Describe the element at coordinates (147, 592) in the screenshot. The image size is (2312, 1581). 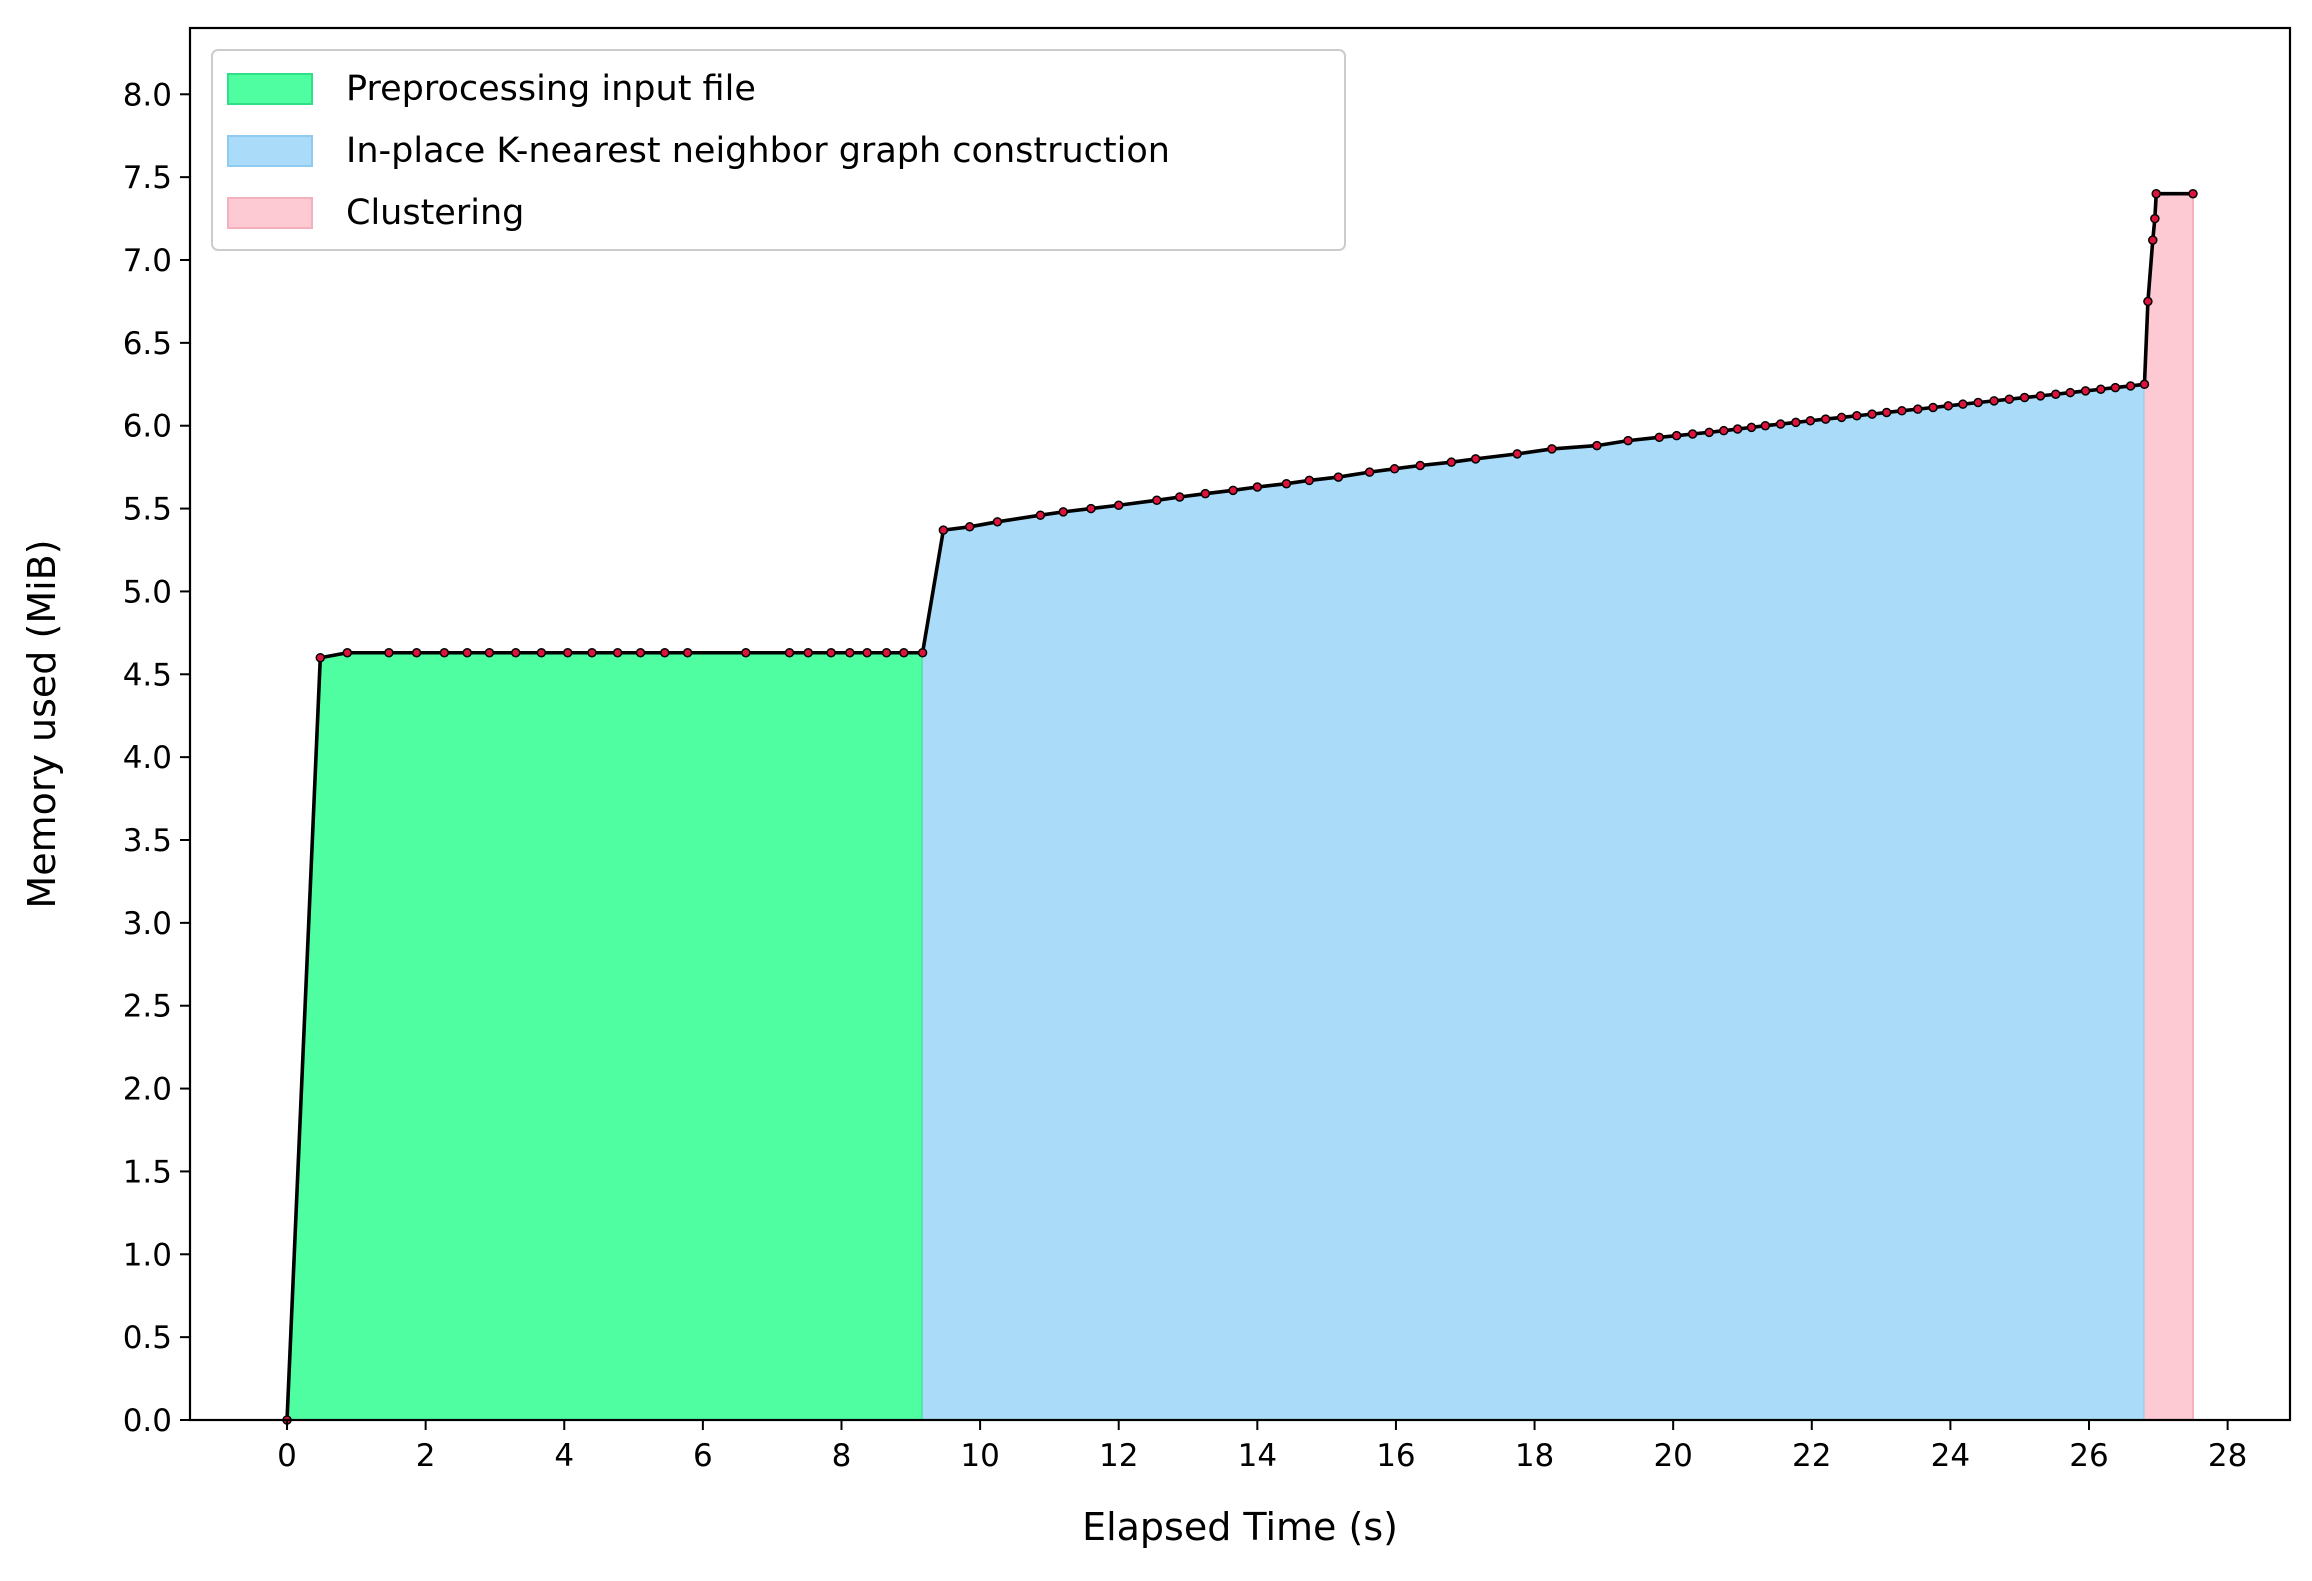
I see `y-tick-label: 5.0` at that location.